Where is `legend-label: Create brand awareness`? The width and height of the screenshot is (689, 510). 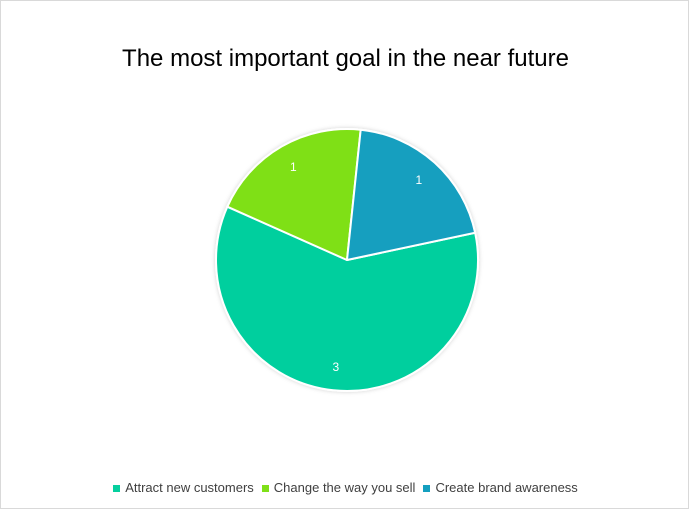
legend-label: Create brand awareness is located at coordinates (506, 487).